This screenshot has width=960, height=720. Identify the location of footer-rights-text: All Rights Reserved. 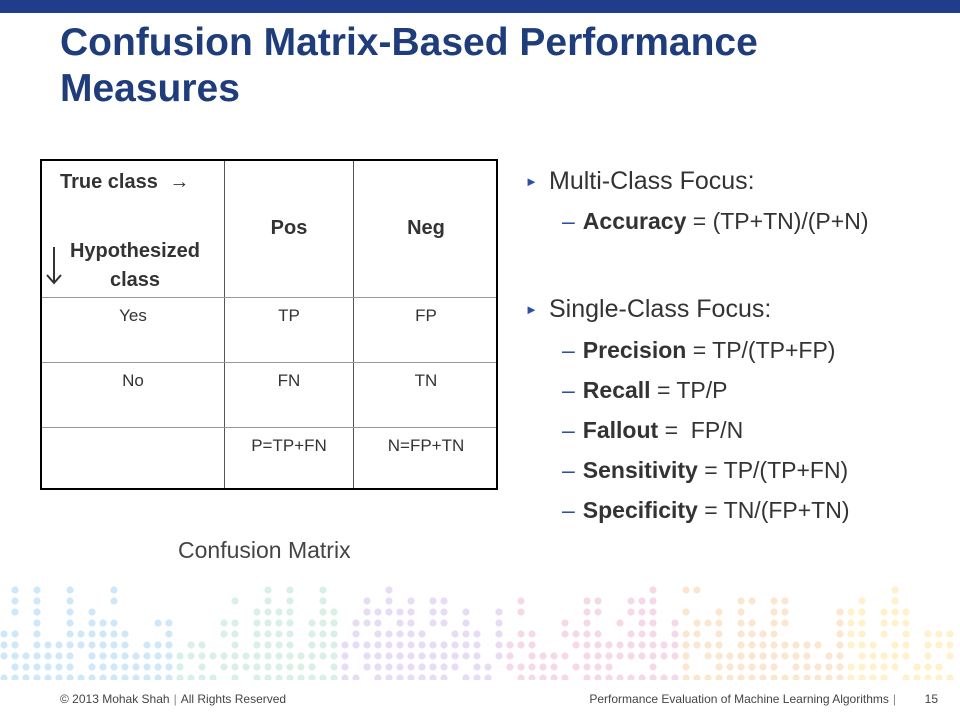
(233, 699).